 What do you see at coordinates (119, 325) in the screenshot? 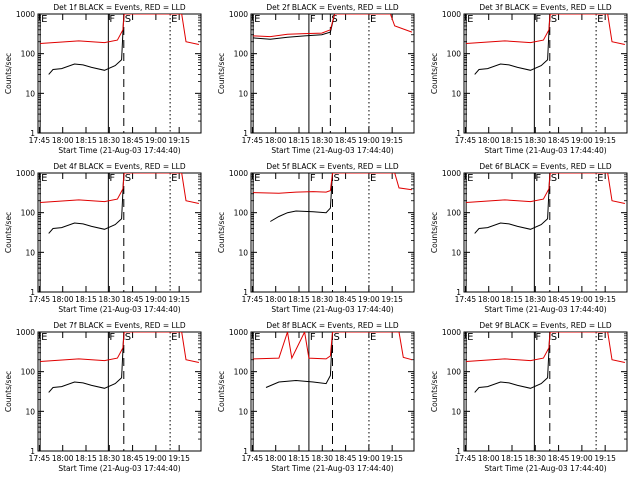
I see `chart-title: Det 7f BLACK = Events, RED = LLD` at bounding box center [119, 325].